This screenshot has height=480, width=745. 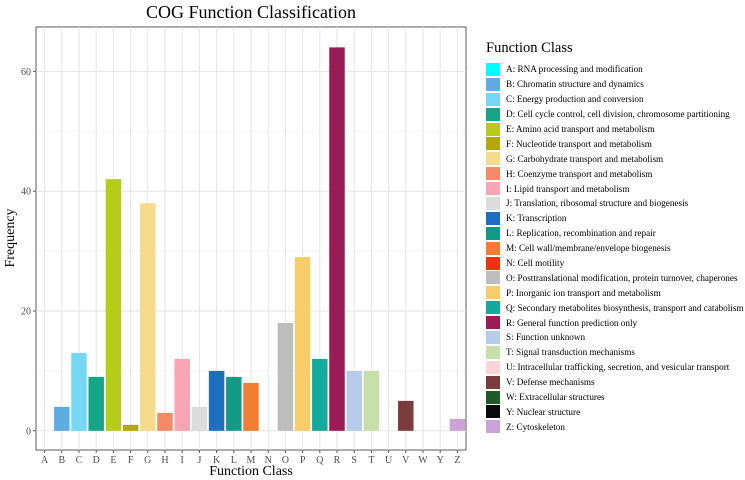 I want to click on legend-item: F: Nucleotide transport and metabolism, so click(x=613, y=143).